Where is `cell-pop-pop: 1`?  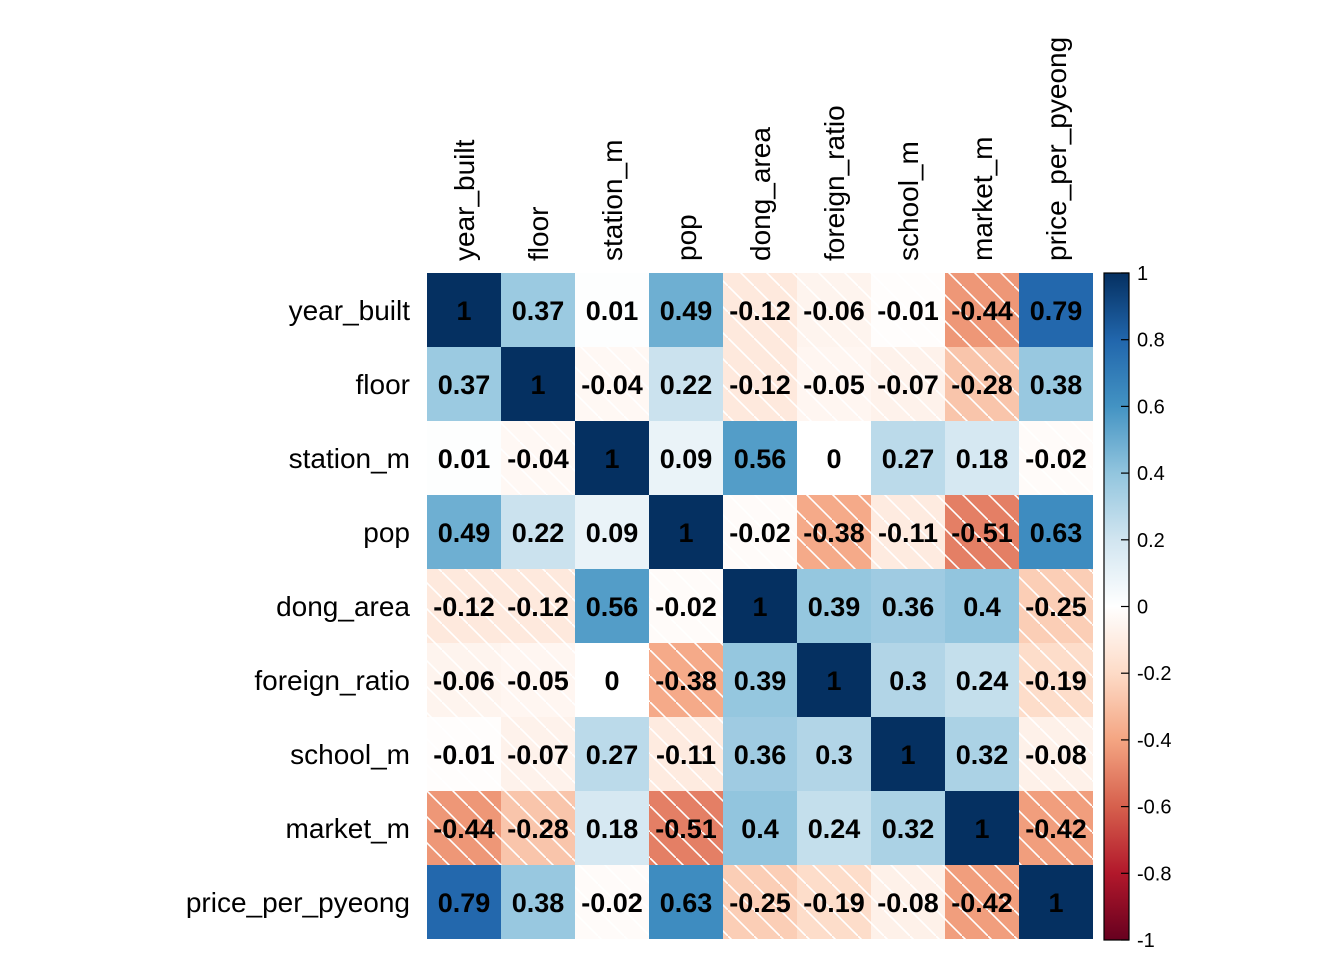 cell-pop-pop: 1 is located at coordinates (686, 532).